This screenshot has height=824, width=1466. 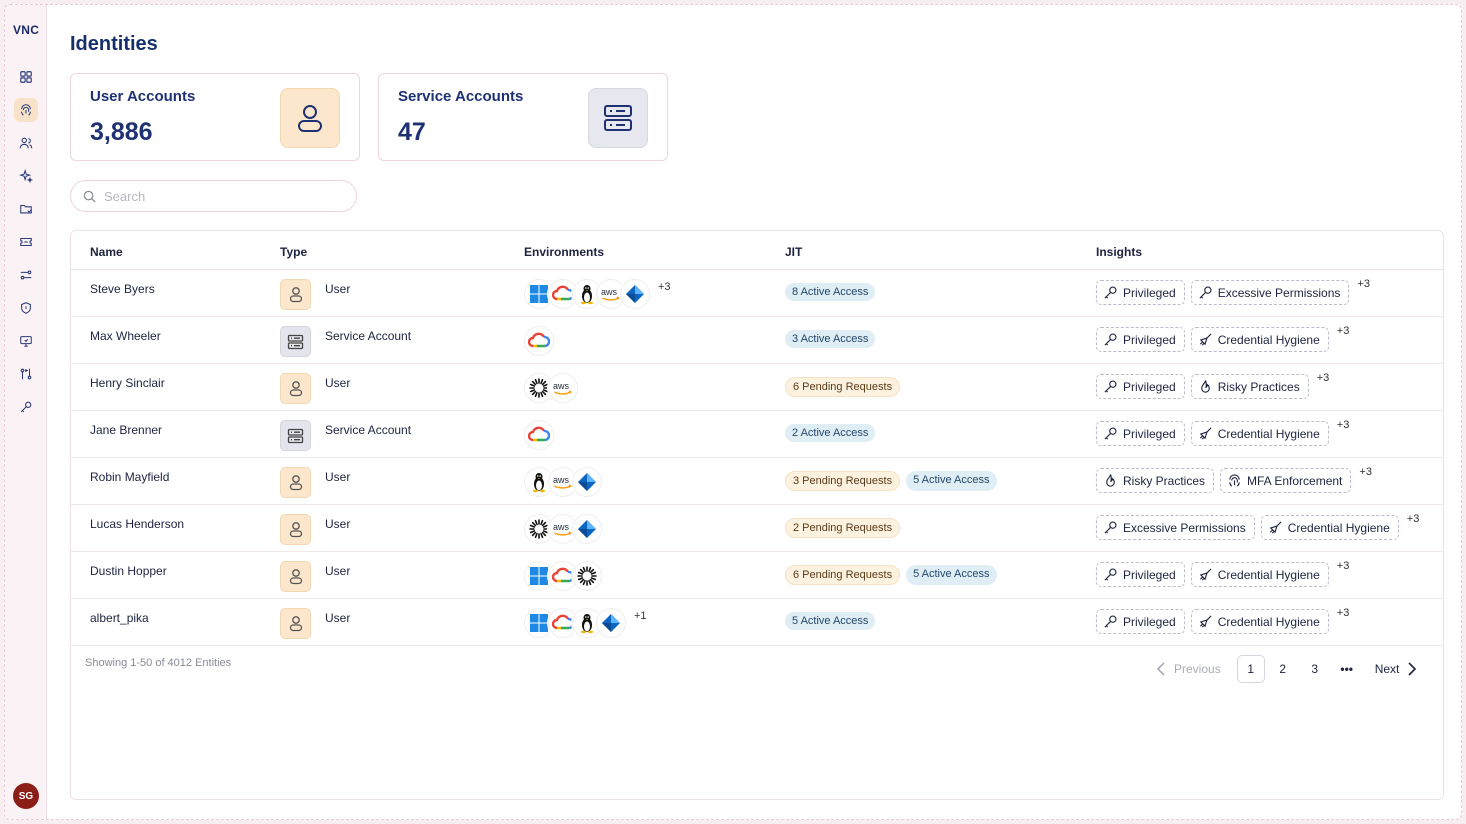 What do you see at coordinates (130, 477) in the screenshot?
I see `identity-name: Robin Mayfield` at bounding box center [130, 477].